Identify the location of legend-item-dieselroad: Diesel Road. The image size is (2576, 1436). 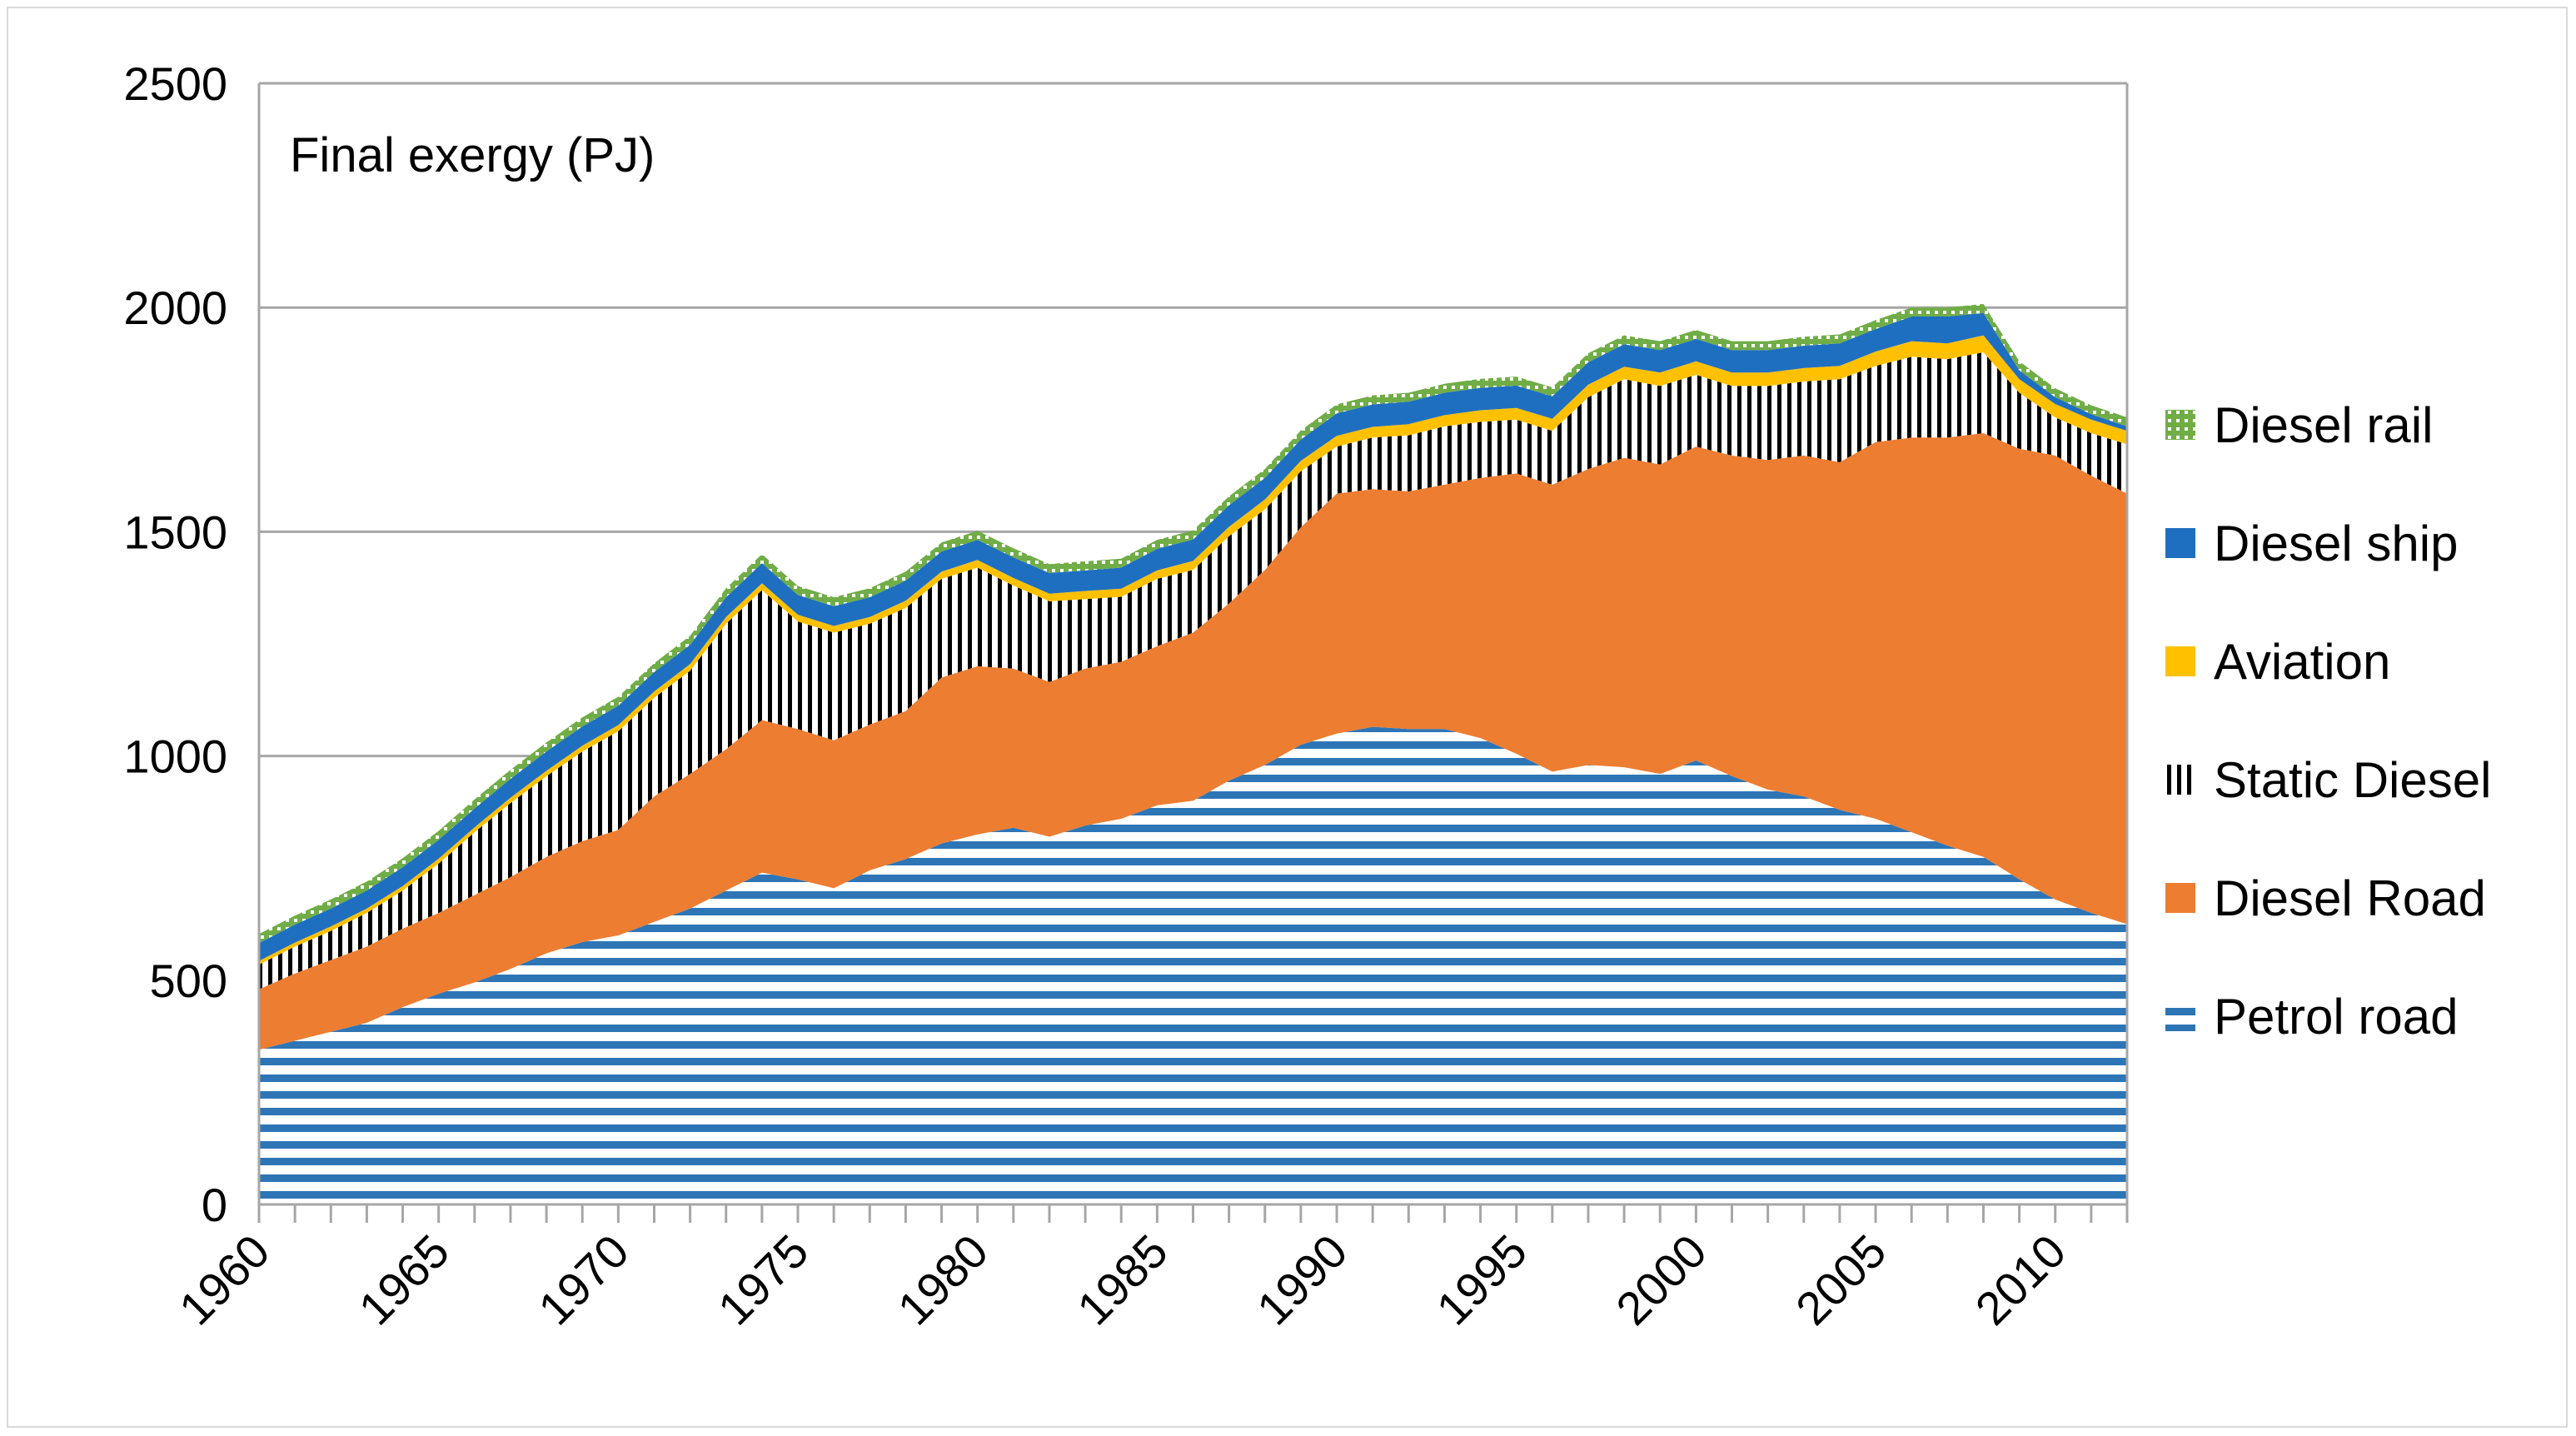
(2325, 898).